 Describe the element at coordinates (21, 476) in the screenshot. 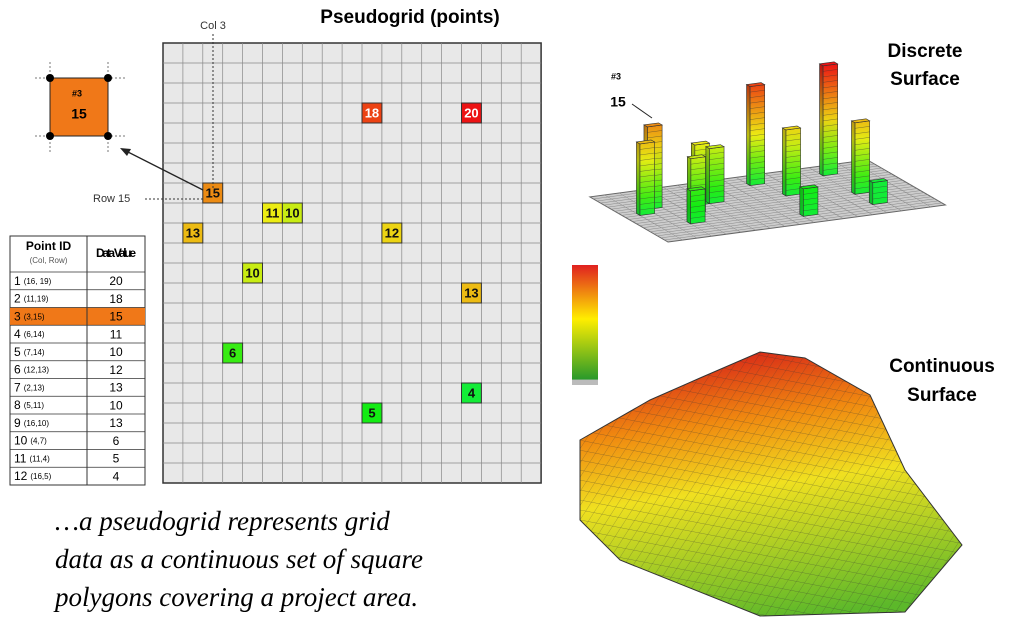

I see `point-id: 12` at that location.